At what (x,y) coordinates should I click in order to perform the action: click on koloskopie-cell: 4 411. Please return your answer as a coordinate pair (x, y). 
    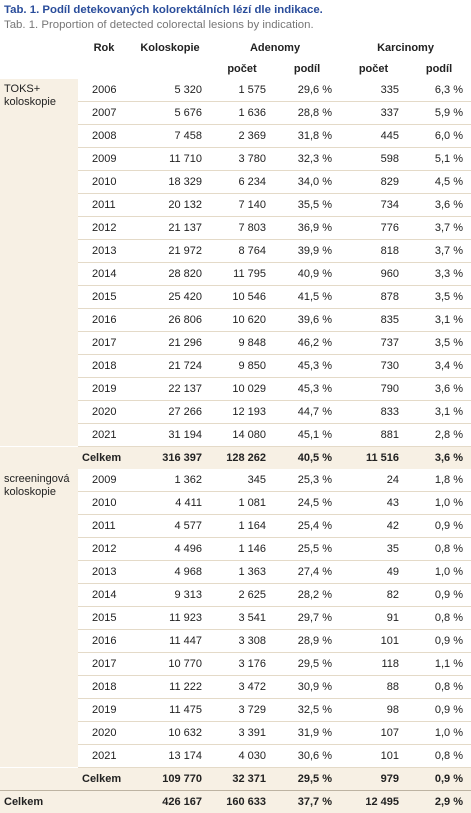
    Looking at the image, I should click on (170, 503).